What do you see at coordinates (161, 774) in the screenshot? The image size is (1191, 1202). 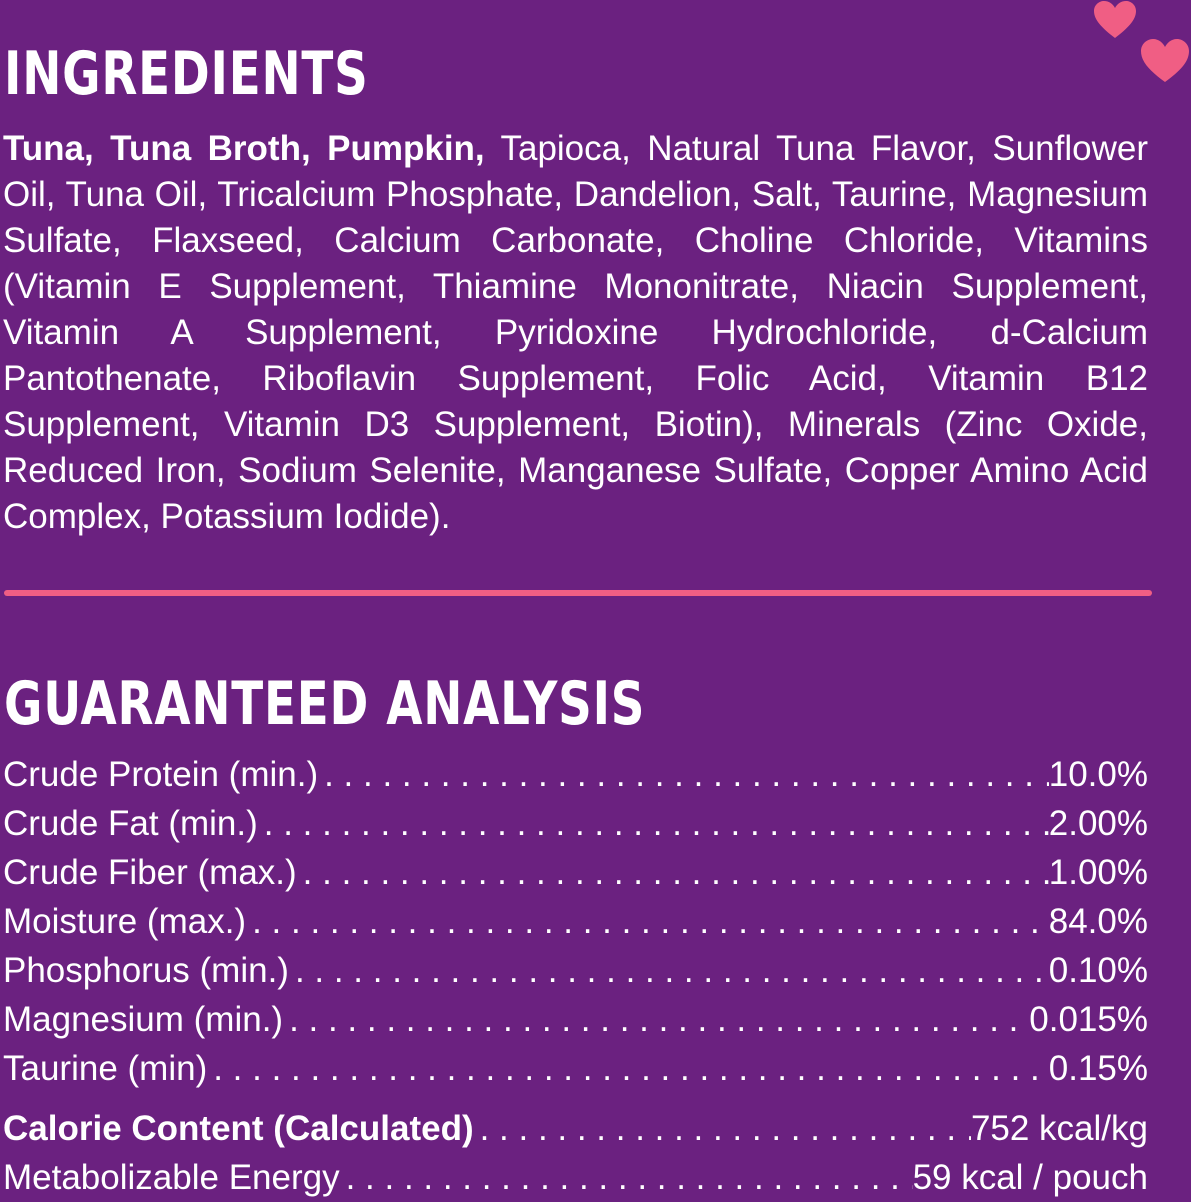 I see `analysis-label: Crude Protein (min.)` at bounding box center [161, 774].